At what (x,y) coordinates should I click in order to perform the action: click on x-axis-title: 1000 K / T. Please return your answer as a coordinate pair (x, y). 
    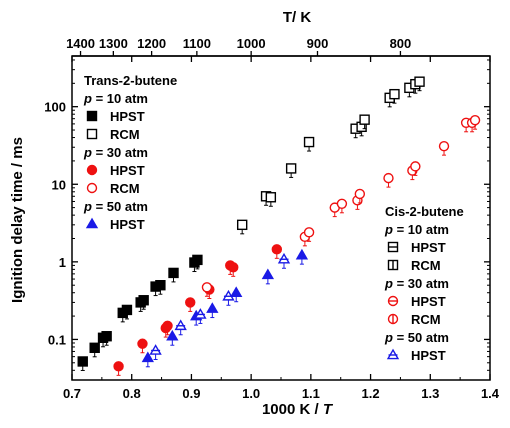
    Looking at the image, I should click on (298, 409).